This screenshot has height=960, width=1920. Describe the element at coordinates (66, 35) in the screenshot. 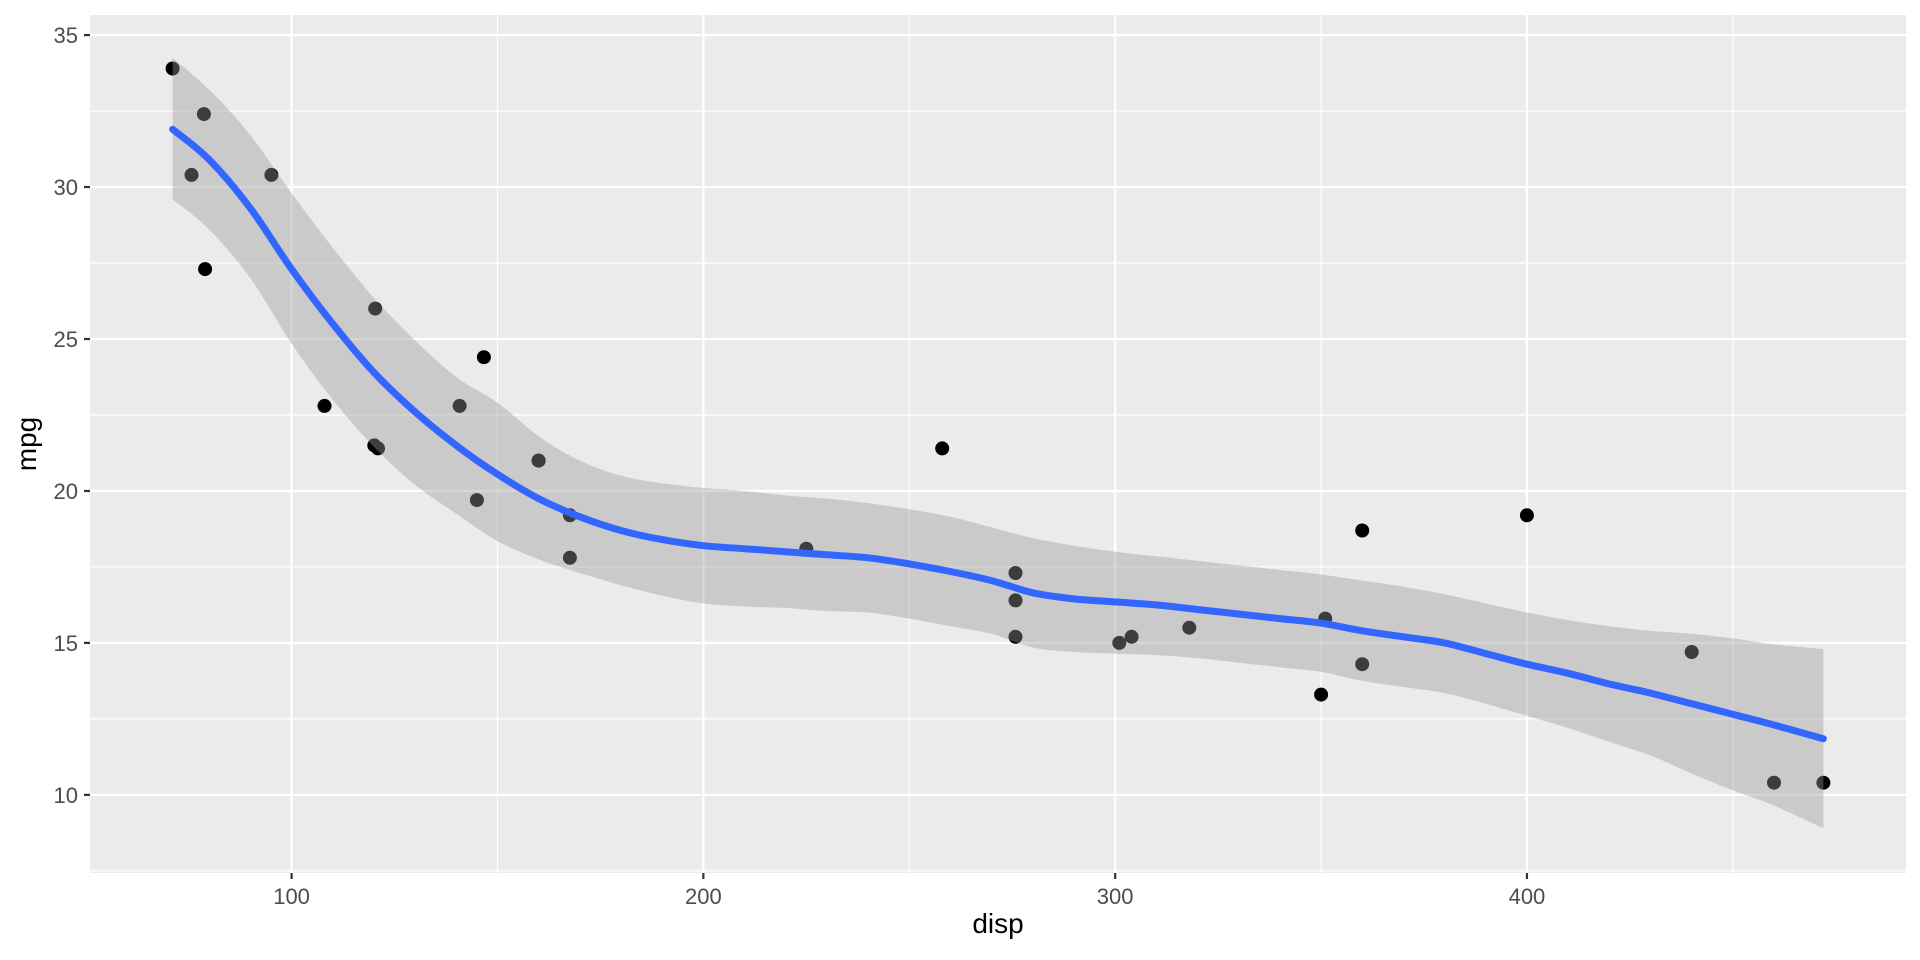

I see `y-tick-label: 35` at that location.